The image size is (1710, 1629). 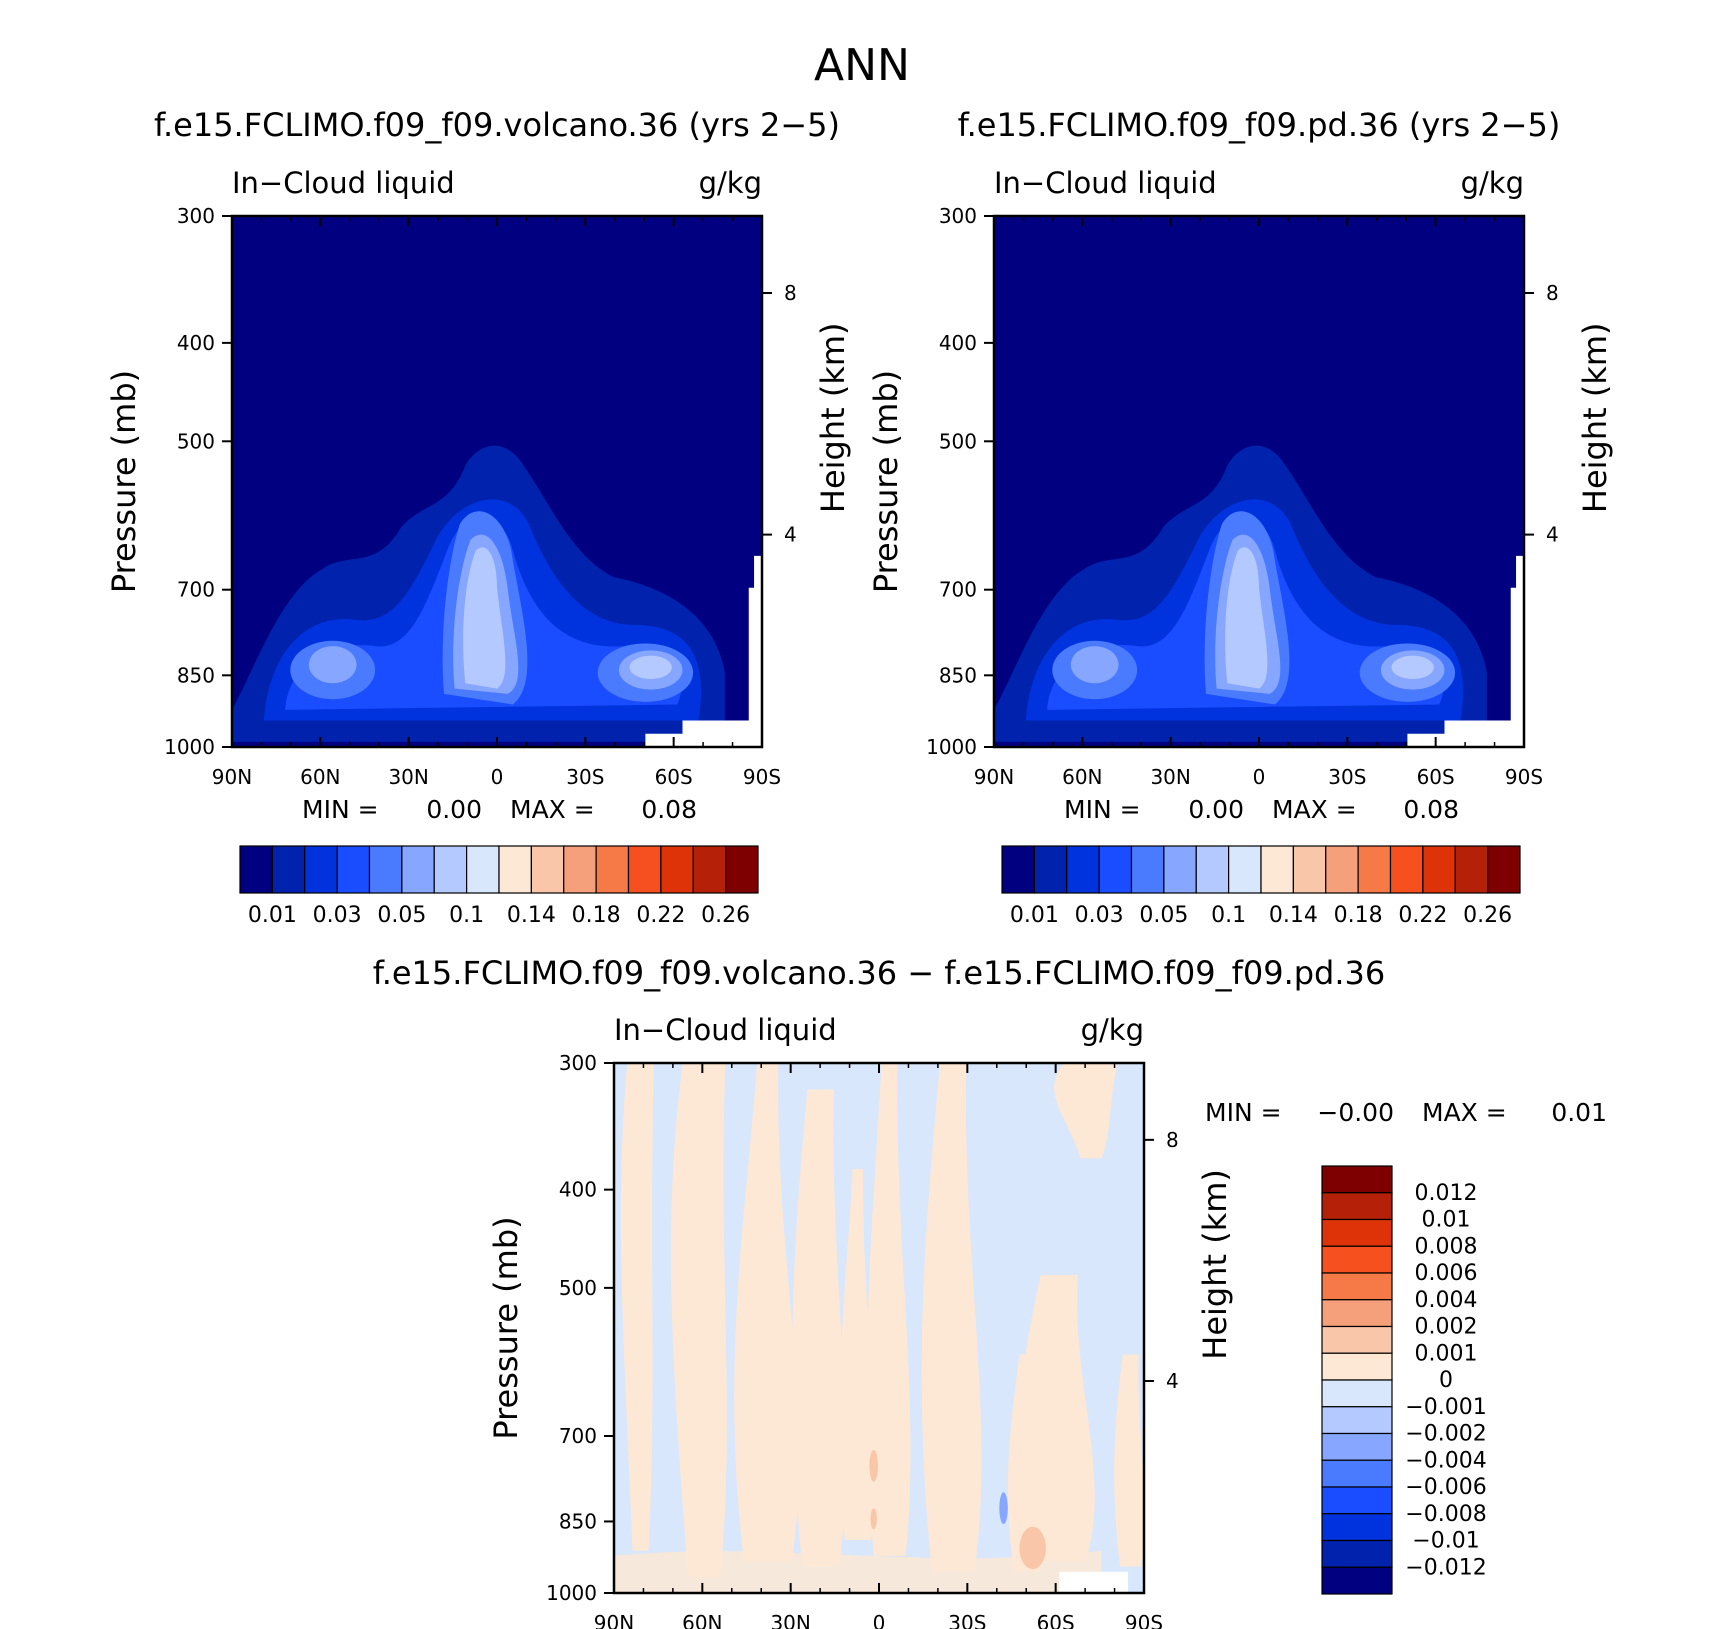 What do you see at coordinates (189, 747) in the screenshot?
I see `y-tick-label: 1000` at bounding box center [189, 747].